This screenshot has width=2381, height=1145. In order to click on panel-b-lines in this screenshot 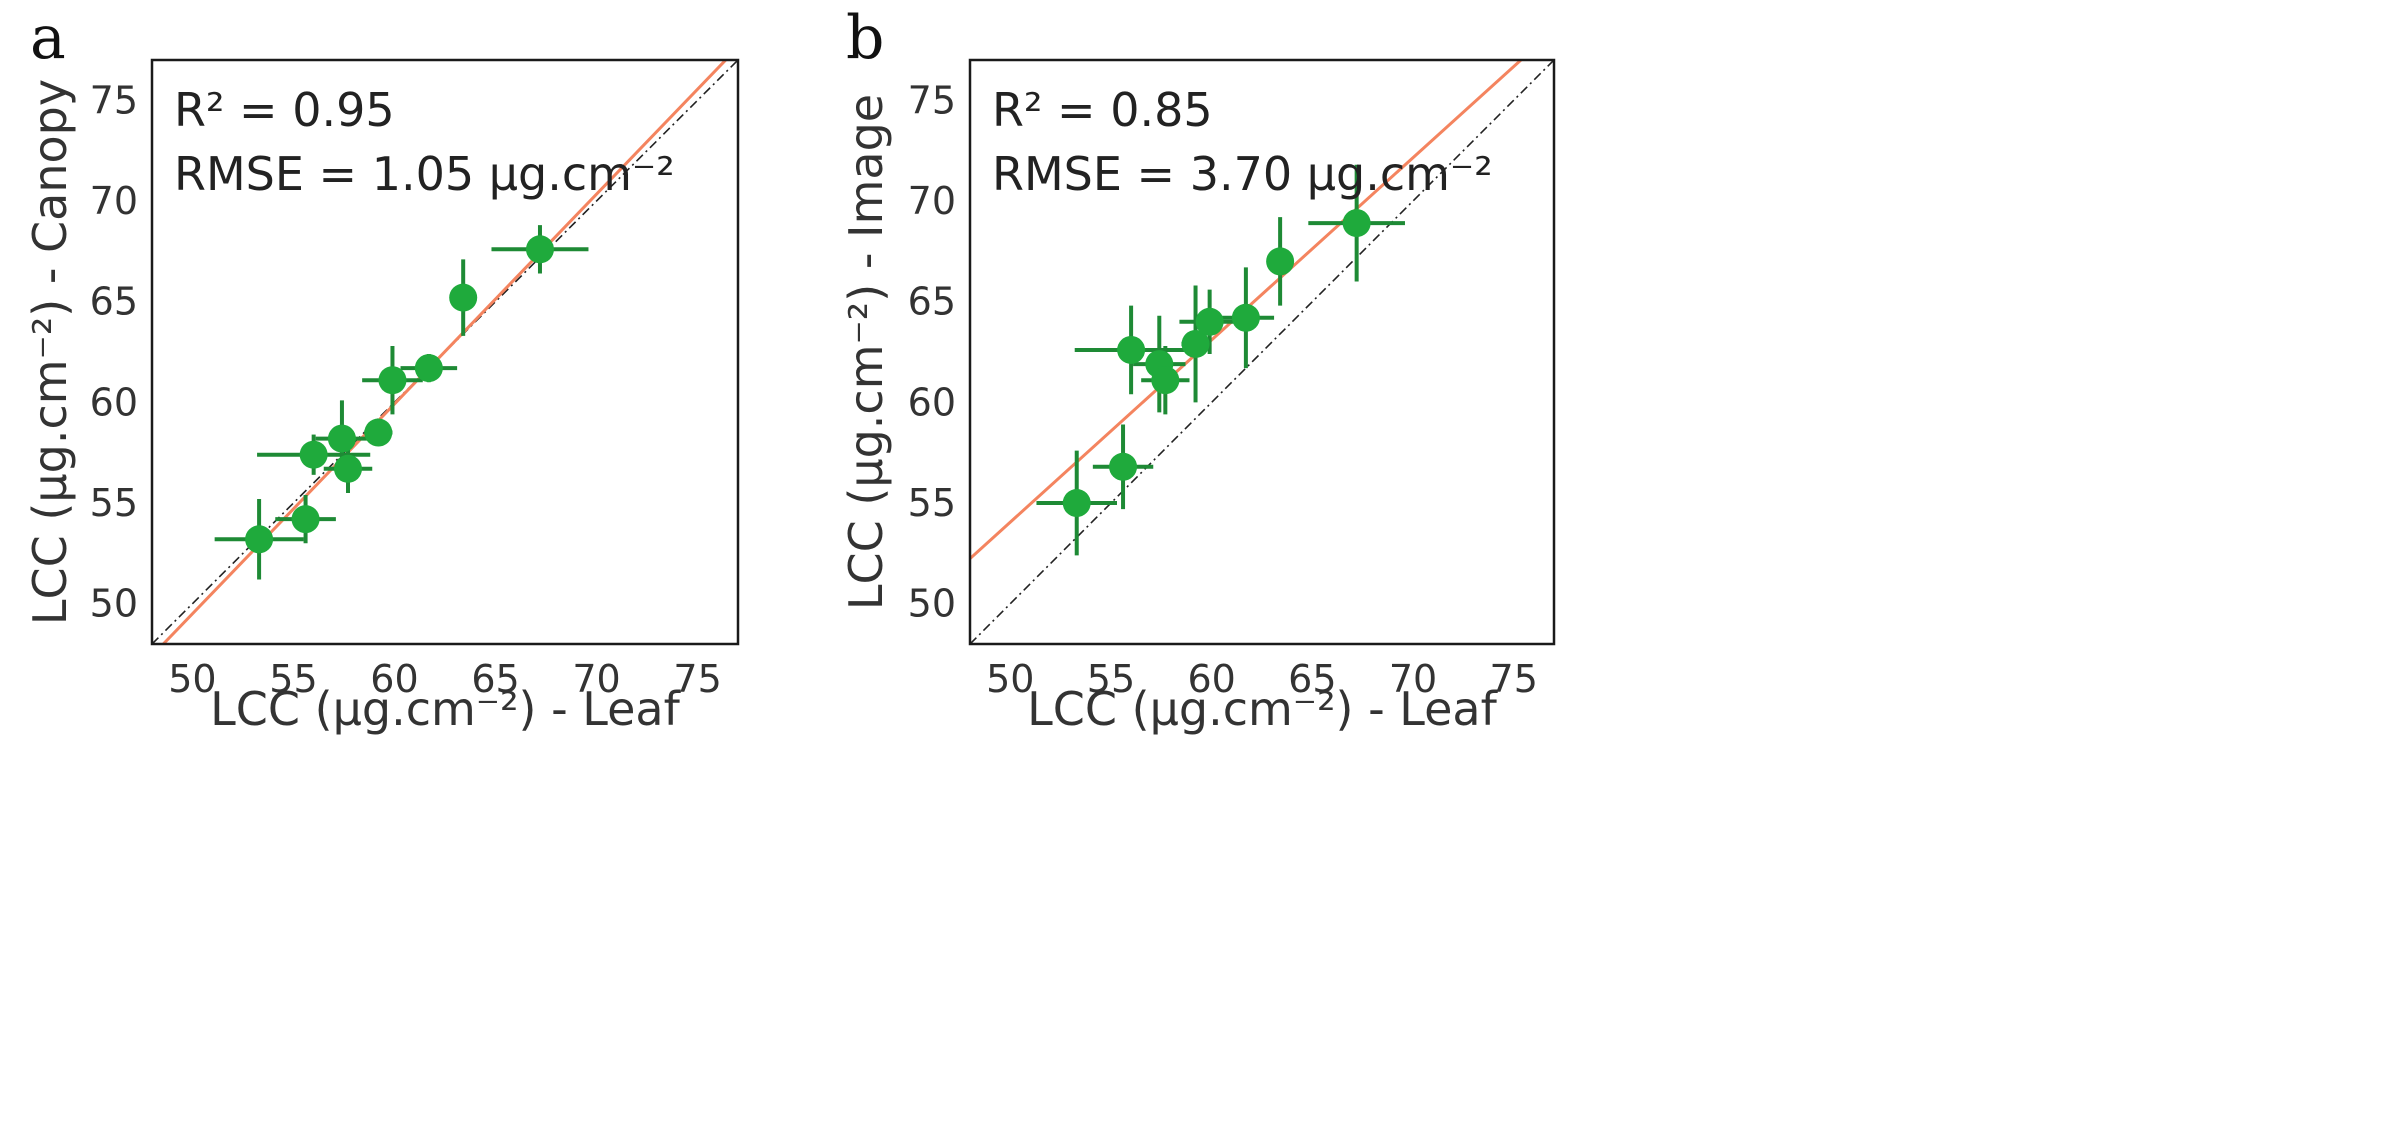, I will do `click(1262, 352)`.